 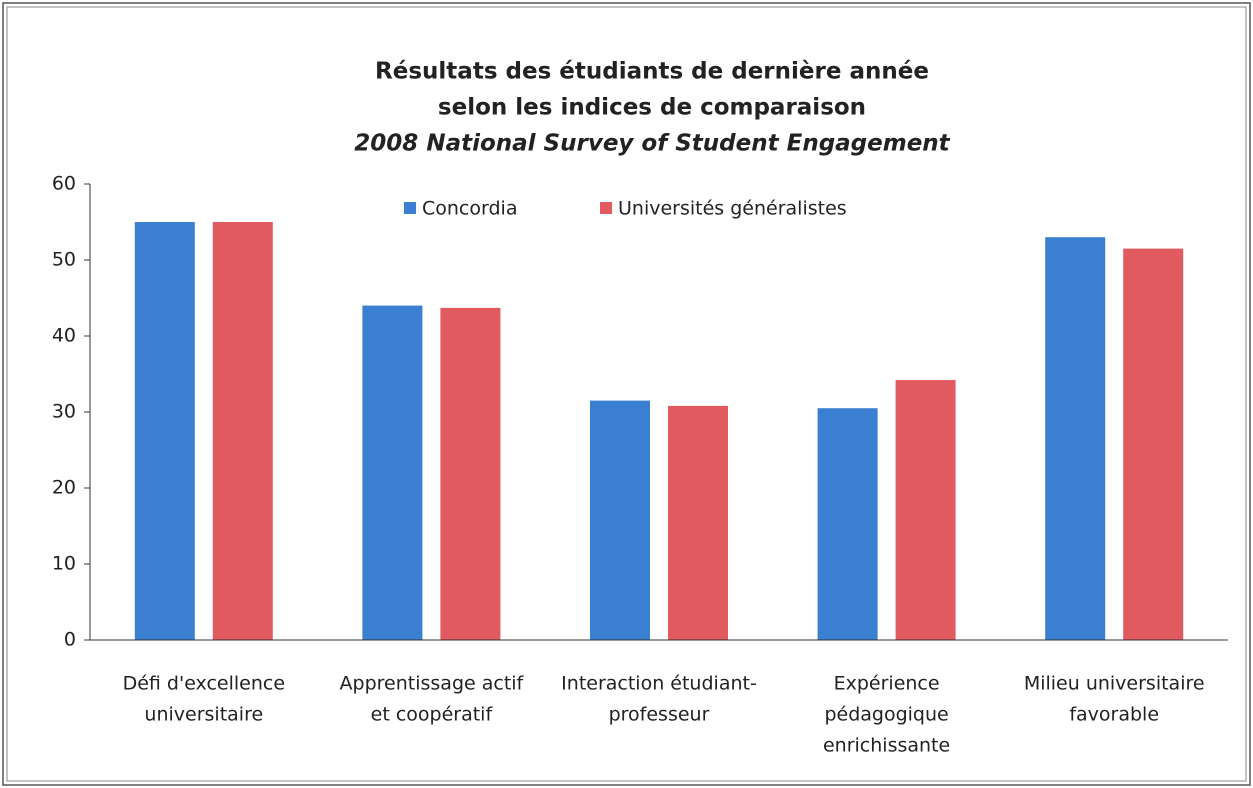 I want to click on x-tick-label: professeur, so click(x=659, y=715).